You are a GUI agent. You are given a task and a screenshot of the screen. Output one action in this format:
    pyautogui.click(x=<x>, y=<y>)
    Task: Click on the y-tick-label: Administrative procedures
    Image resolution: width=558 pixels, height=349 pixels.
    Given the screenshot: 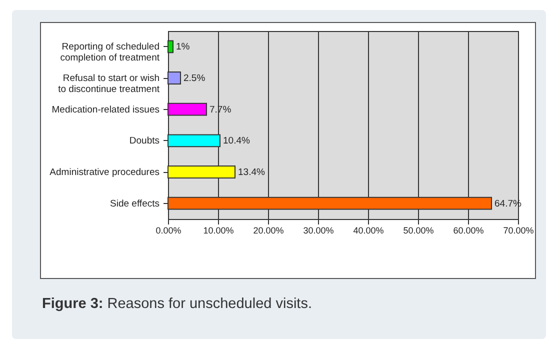 What is the action you would take?
    pyautogui.click(x=105, y=172)
    